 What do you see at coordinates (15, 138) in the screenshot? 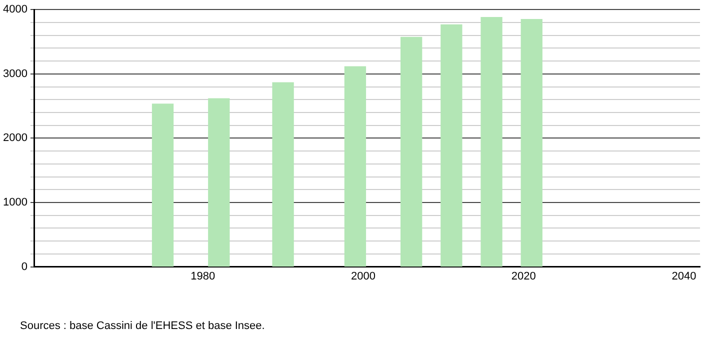
I see `y-tick-label: 2000` at bounding box center [15, 138].